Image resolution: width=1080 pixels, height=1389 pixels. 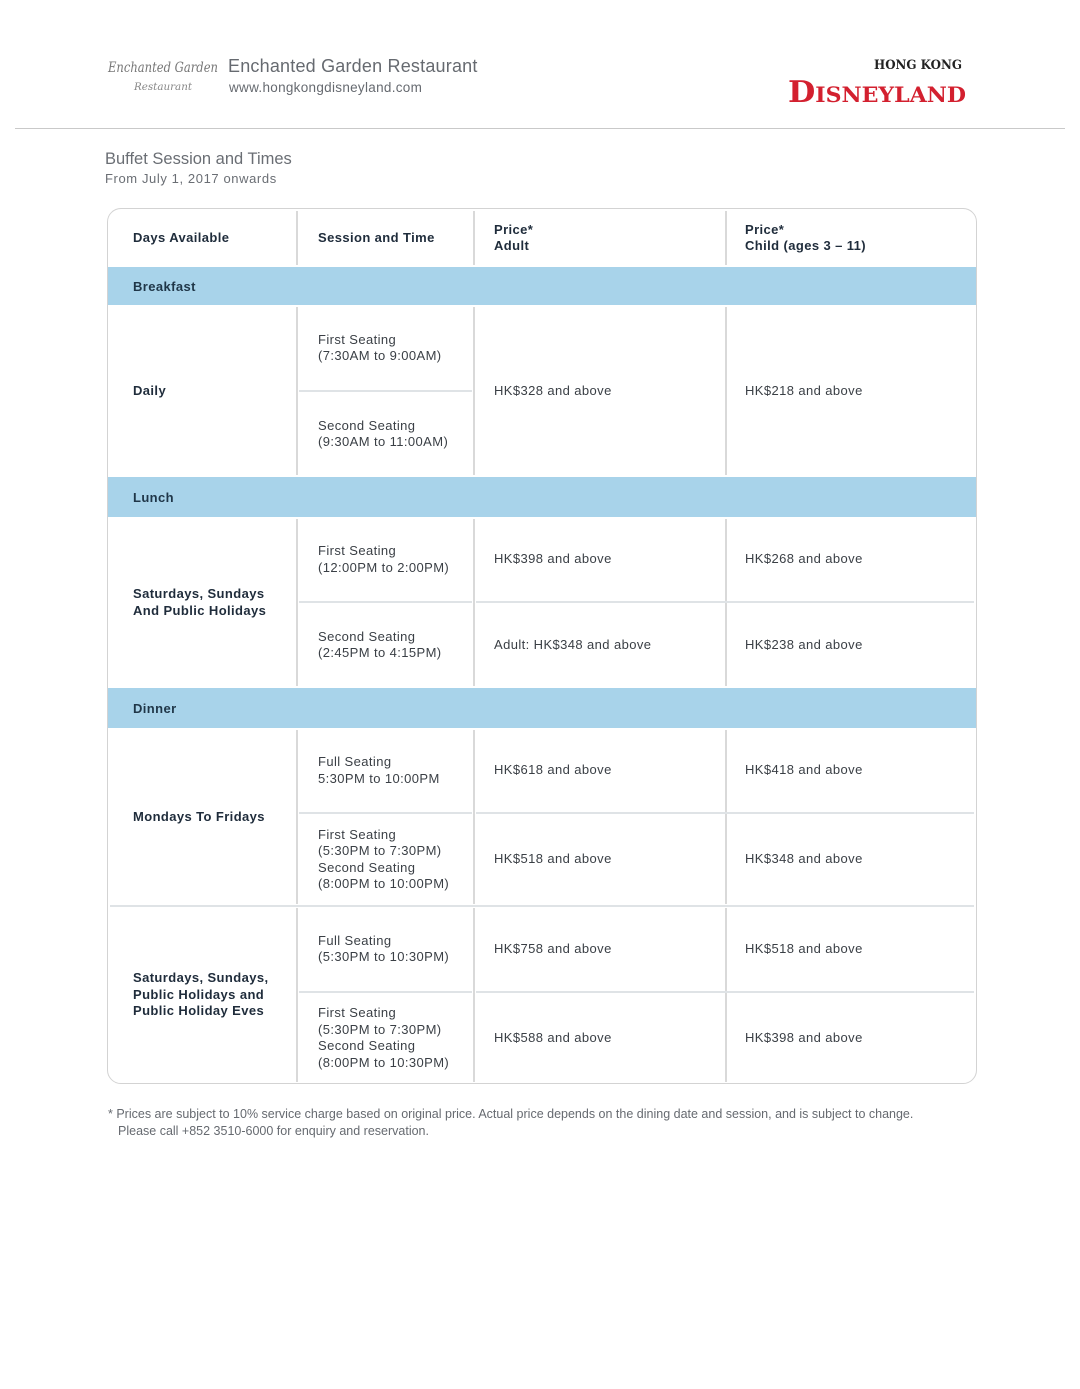 What do you see at coordinates (542, 286) in the screenshot?
I see `section-band-breakfast: Breakfast` at bounding box center [542, 286].